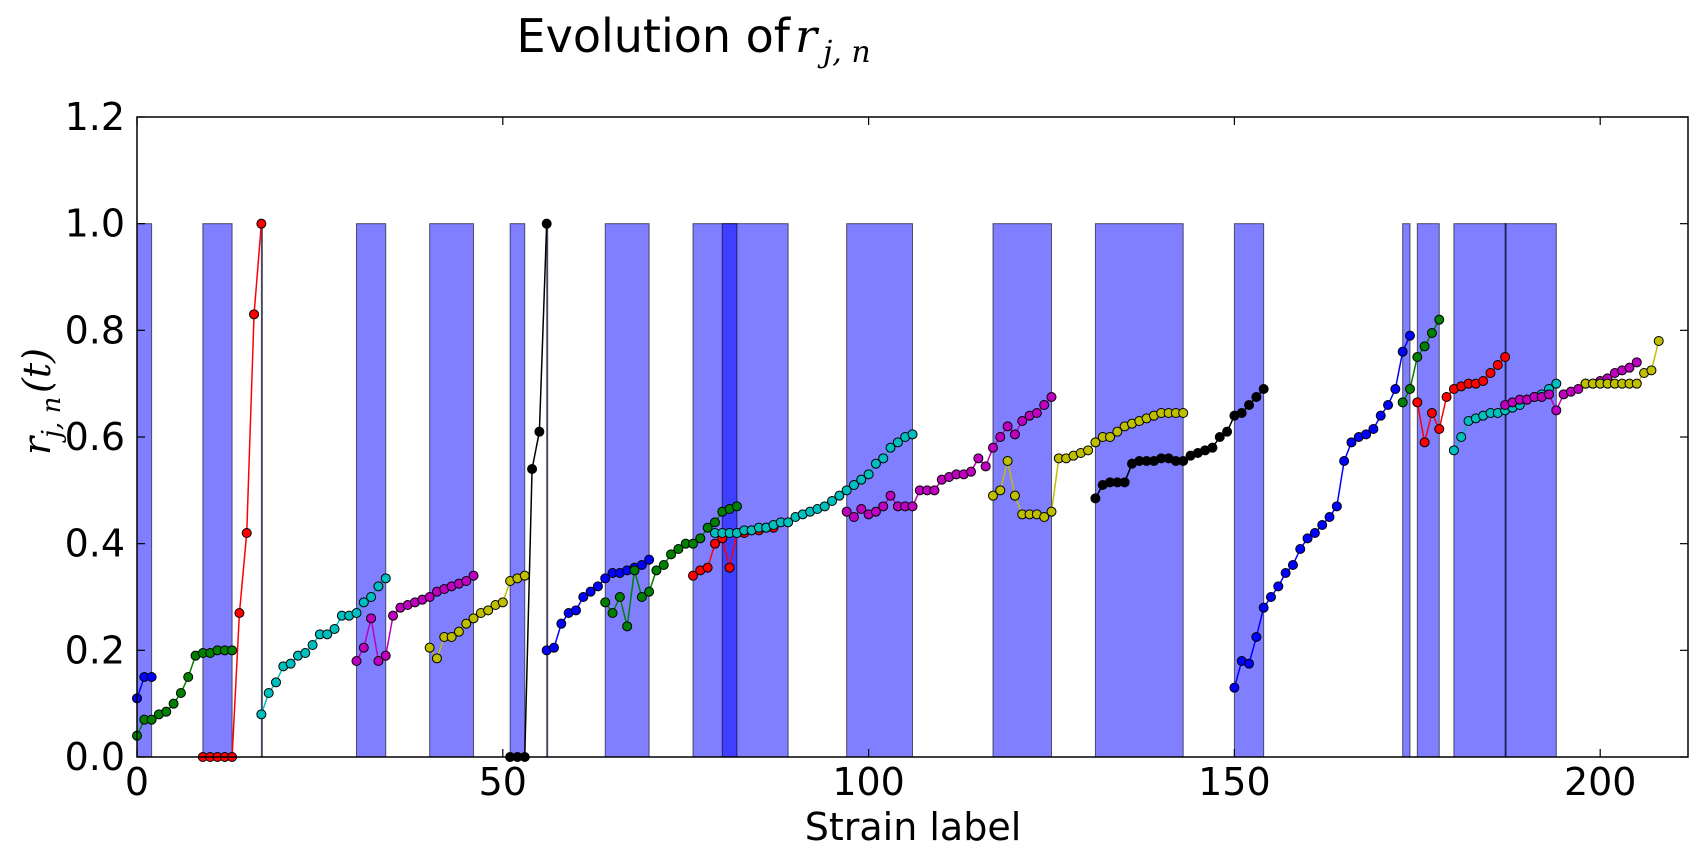  Describe the element at coordinates (95, 544) in the screenshot. I see `y-tick-label: 0.4` at that location.